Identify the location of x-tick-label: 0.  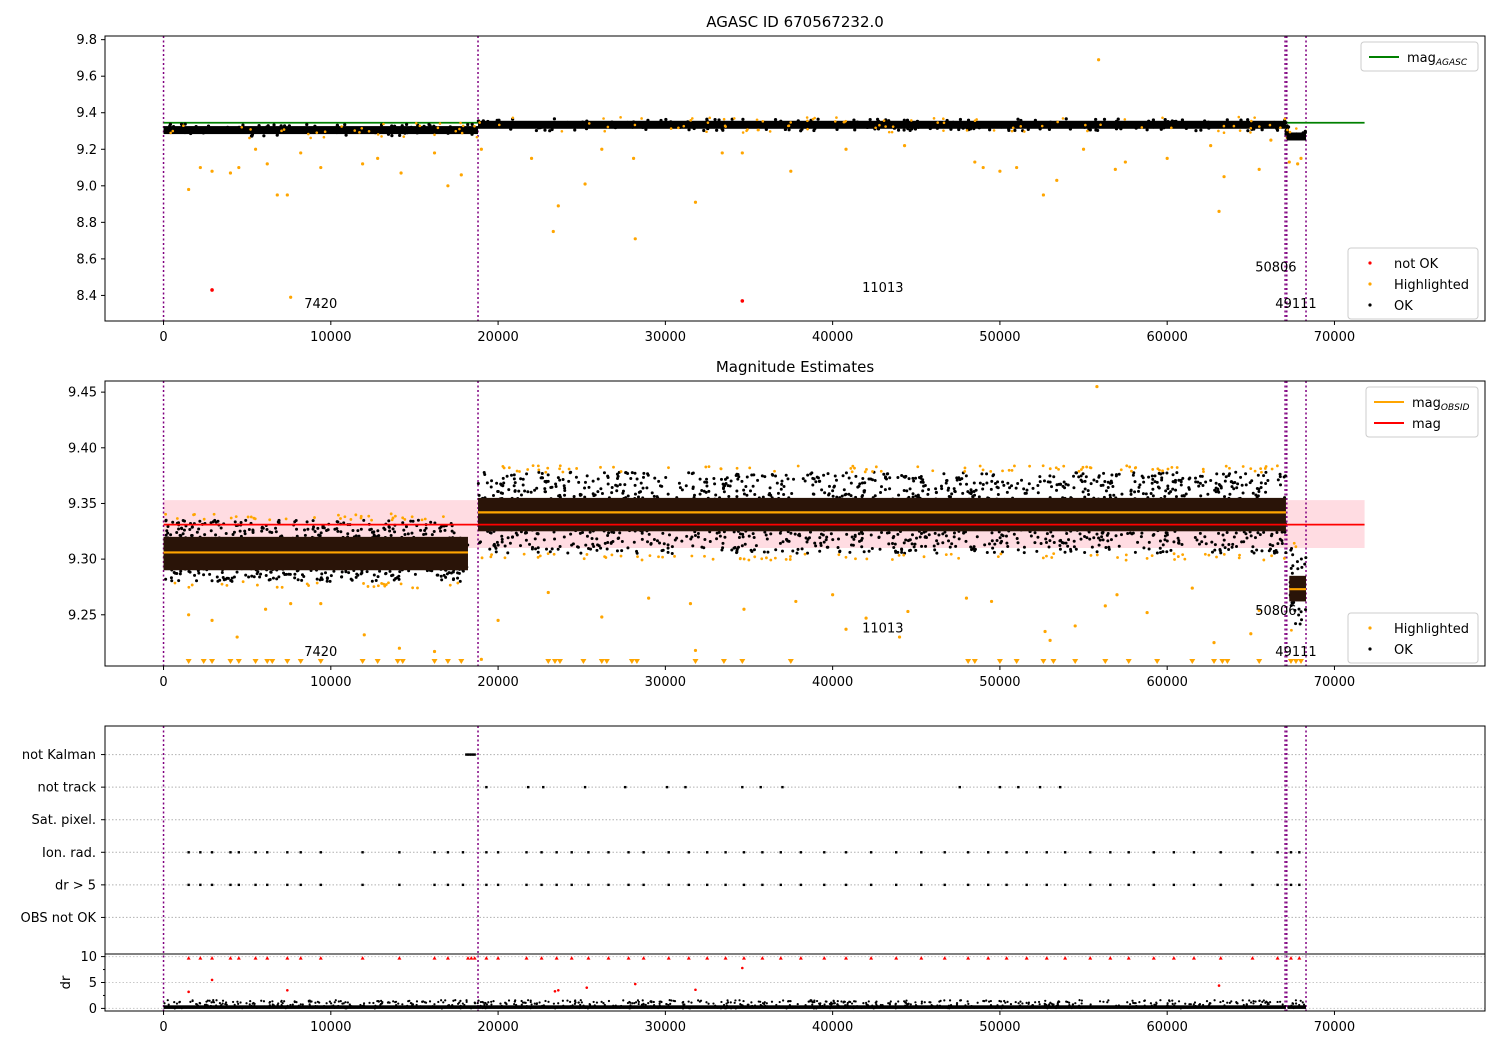
(163, 337).